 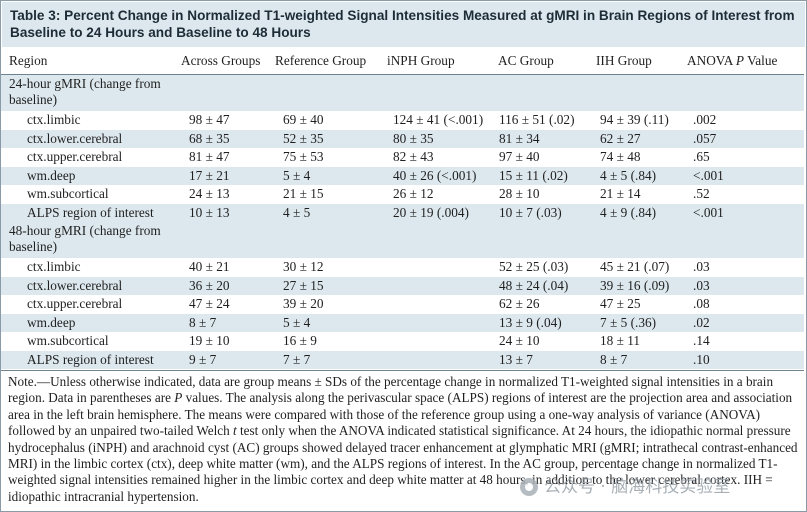 What do you see at coordinates (701, 322) in the screenshot?
I see `cell-p: .02` at bounding box center [701, 322].